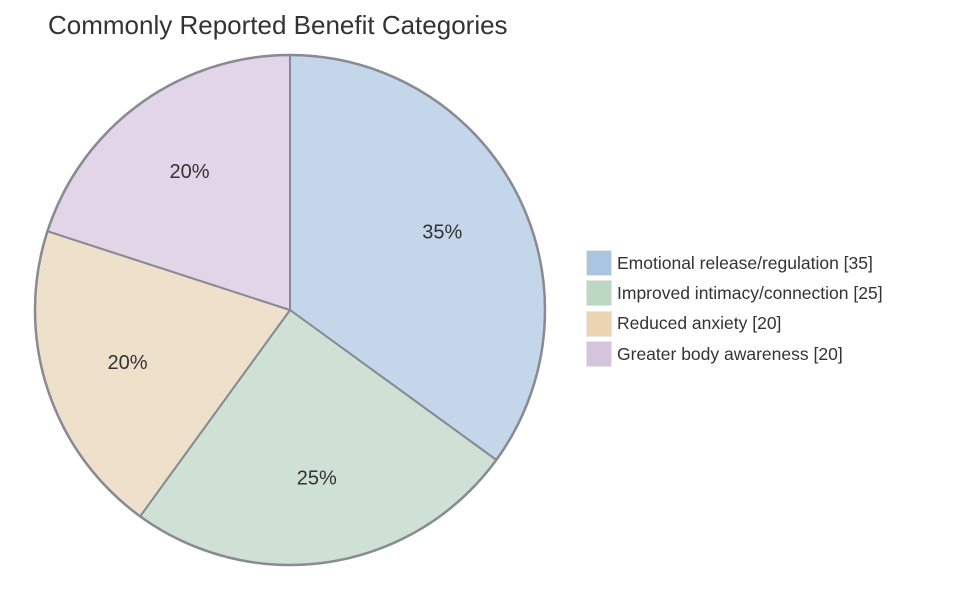 This screenshot has height=596, width=976. What do you see at coordinates (442, 232) in the screenshot?
I see `slice-label: 35%` at bounding box center [442, 232].